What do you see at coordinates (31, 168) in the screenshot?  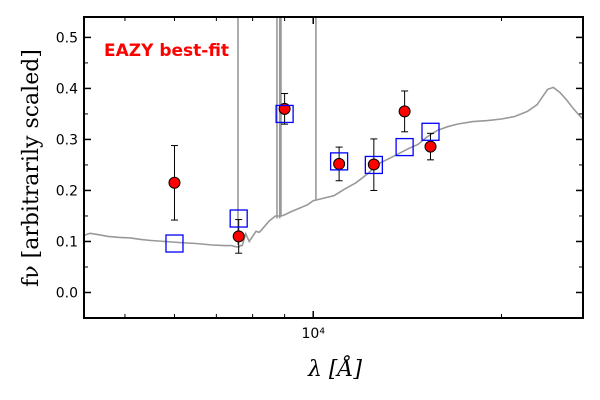 I see `y-axis-label: fν [arbitrarily scaled]` at bounding box center [31, 168].